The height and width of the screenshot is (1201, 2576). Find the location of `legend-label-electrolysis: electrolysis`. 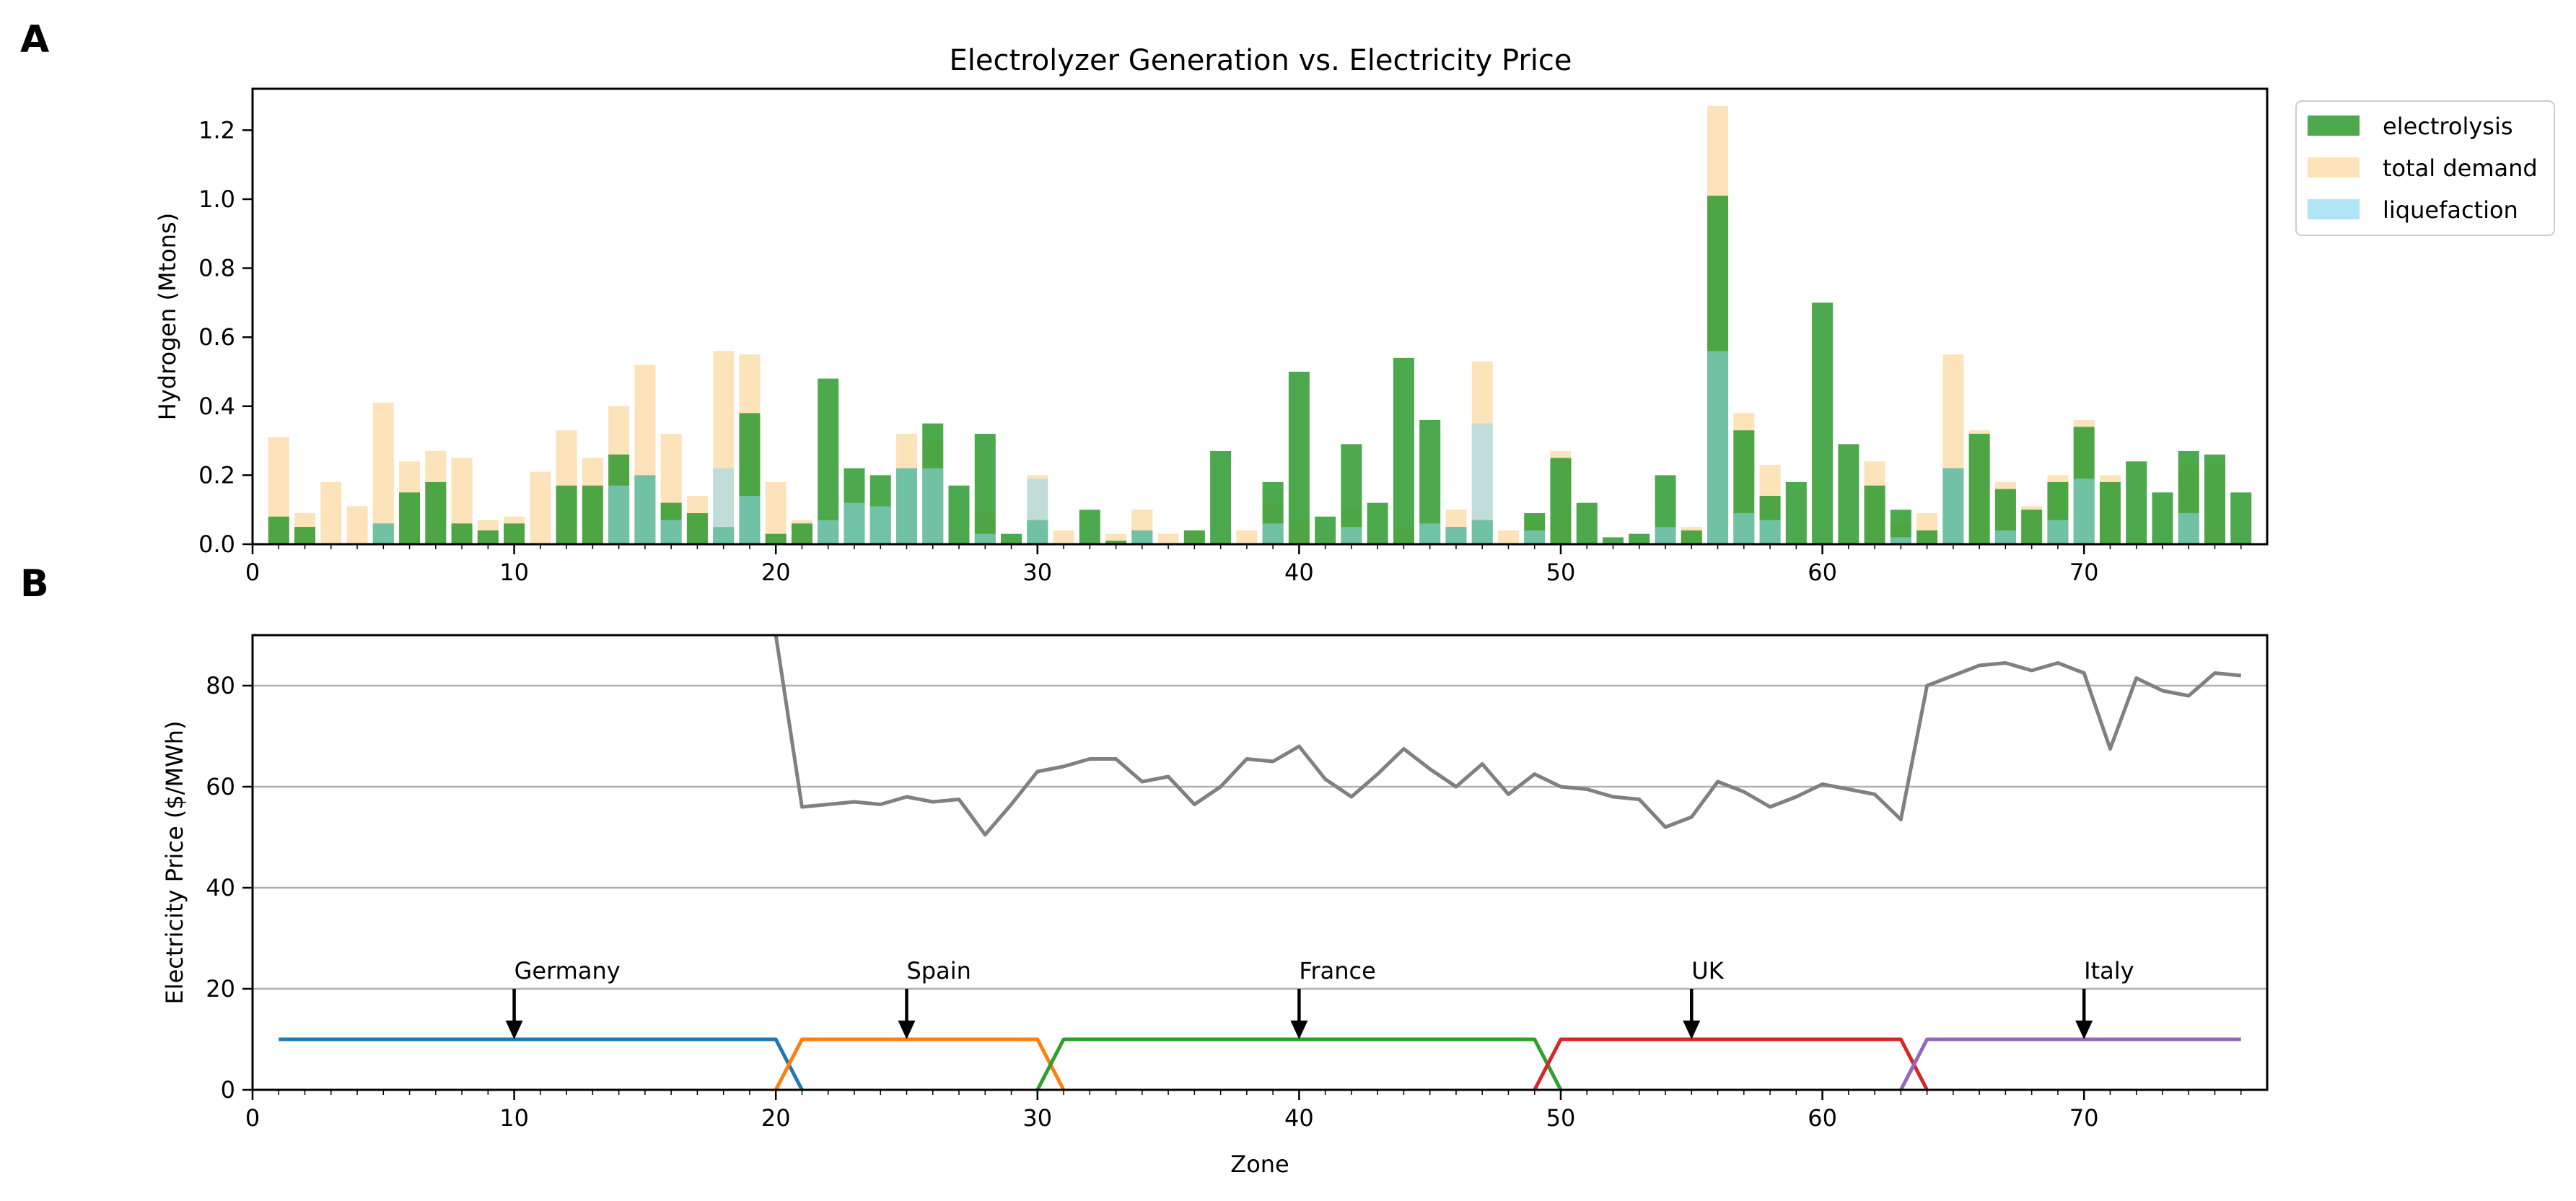

legend-label-electrolysis: electrolysis is located at coordinates (2448, 127).